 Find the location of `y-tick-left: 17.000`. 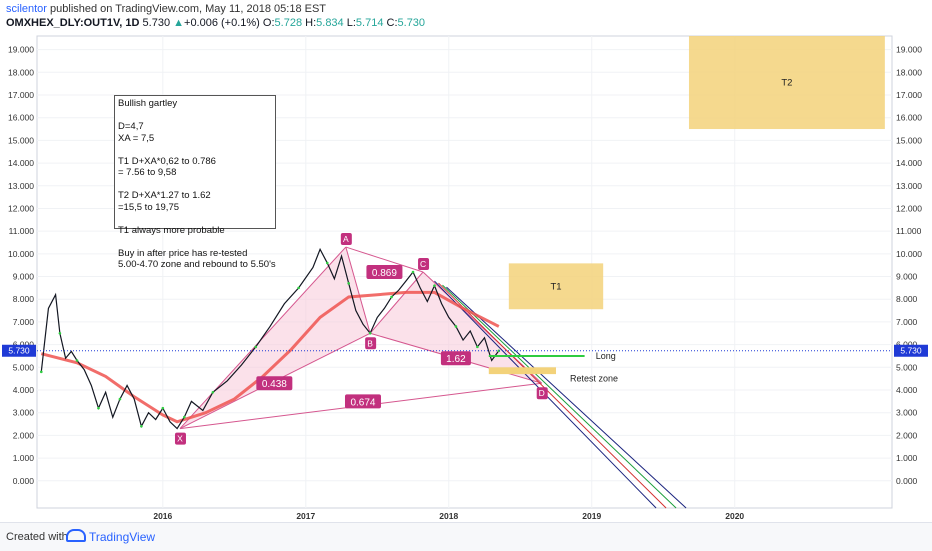

y-tick-left: 17.000 is located at coordinates (21, 95).